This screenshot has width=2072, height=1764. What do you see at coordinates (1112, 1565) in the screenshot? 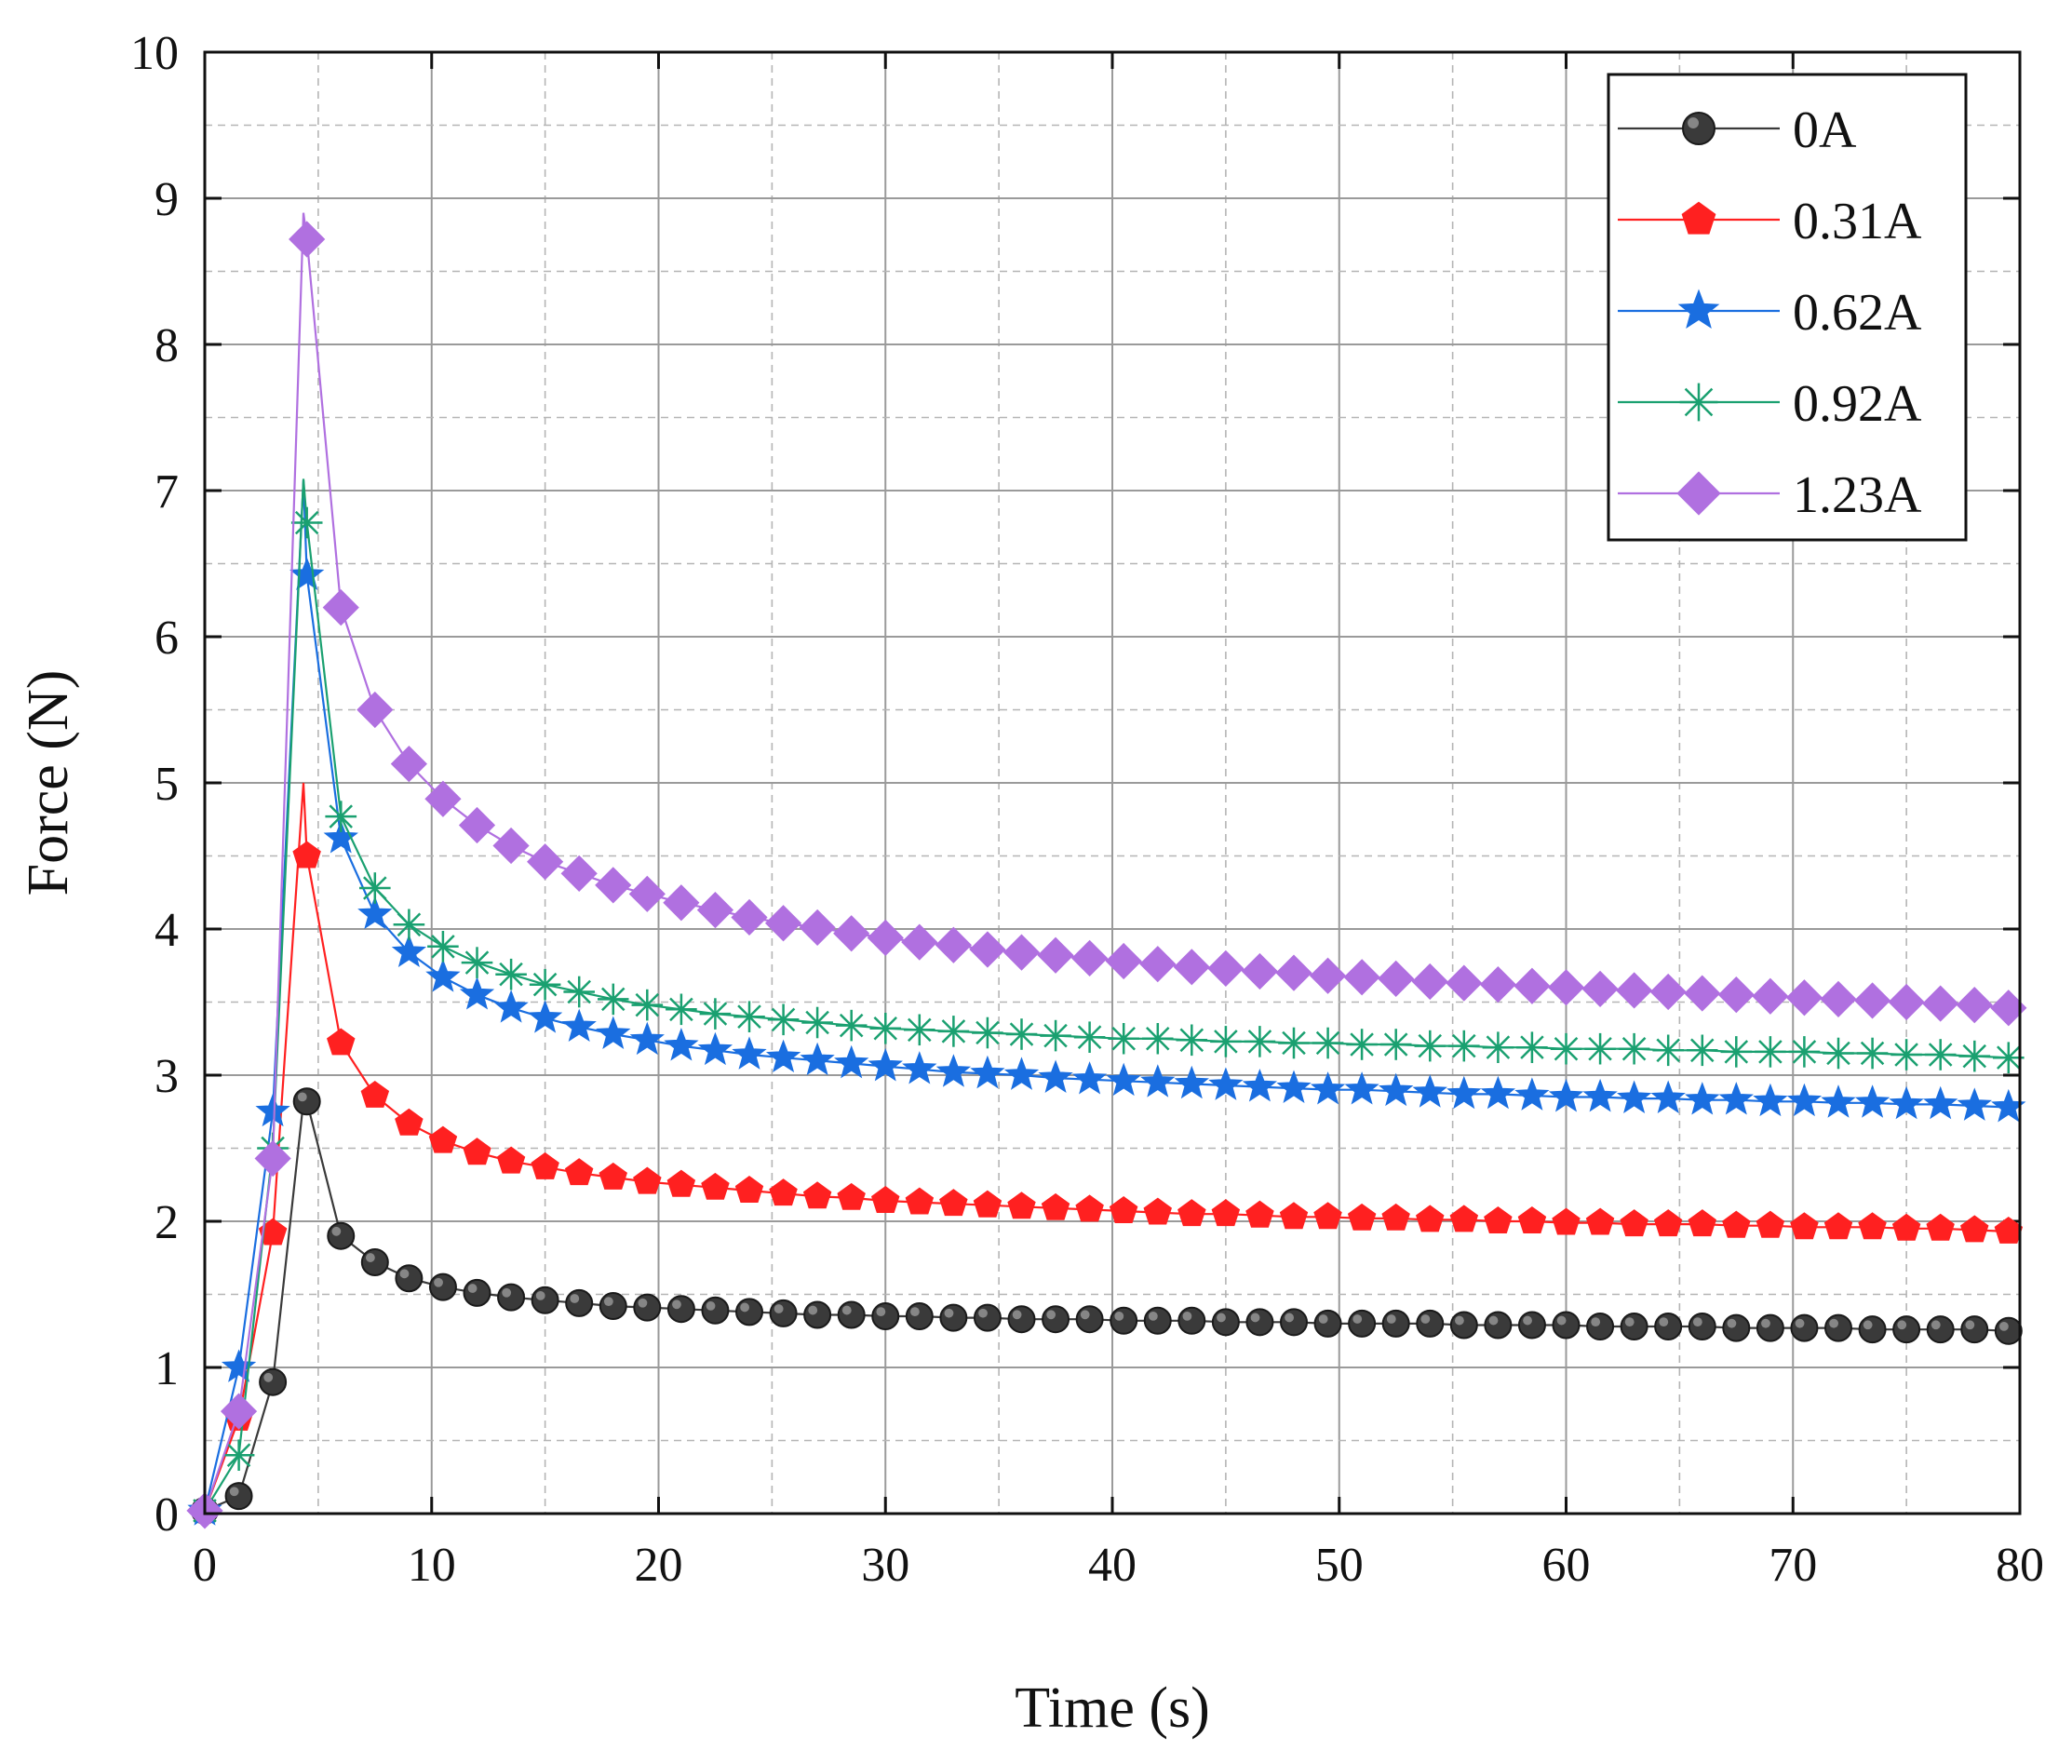
I see `x-tick-label: 40` at bounding box center [1112, 1565].